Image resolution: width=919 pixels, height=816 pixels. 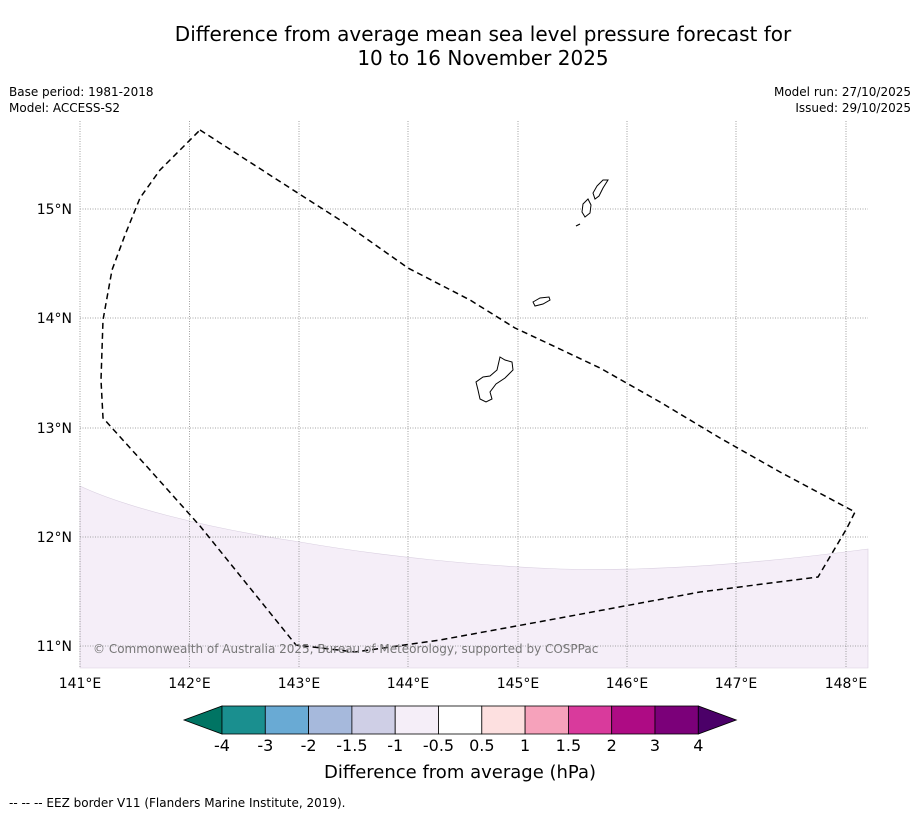 What do you see at coordinates (842, 92) in the screenshot?
I see `model-run: Model run: 27/10/2025` at bounding box center [842, 92].